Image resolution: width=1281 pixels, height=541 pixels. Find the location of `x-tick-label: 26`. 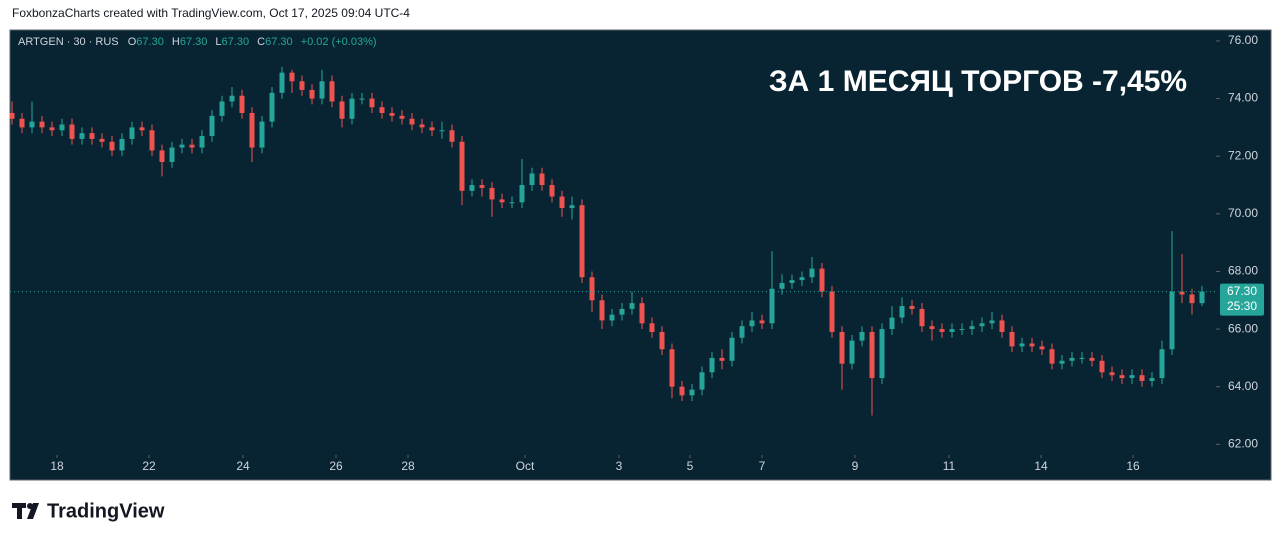

x-tick-label: 26 is located at coordinates (336, 466).